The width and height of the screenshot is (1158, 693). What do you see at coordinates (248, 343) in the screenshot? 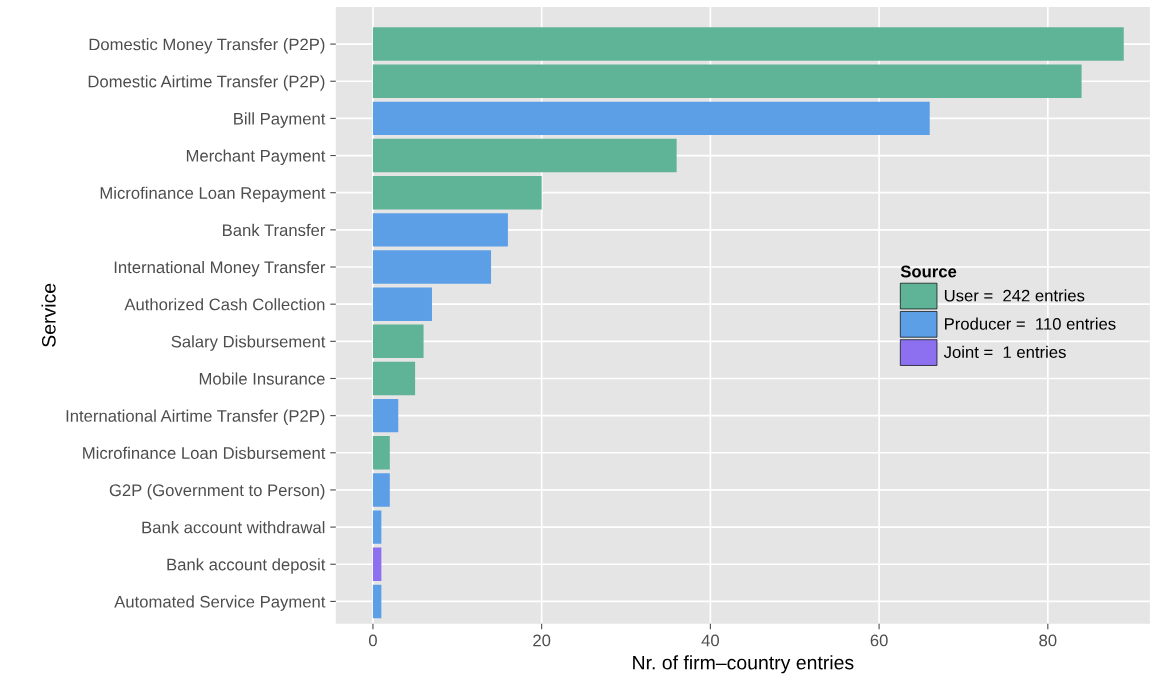
I see `y-tick-label: Salary Disbursement` at bounding box center [248, 343].